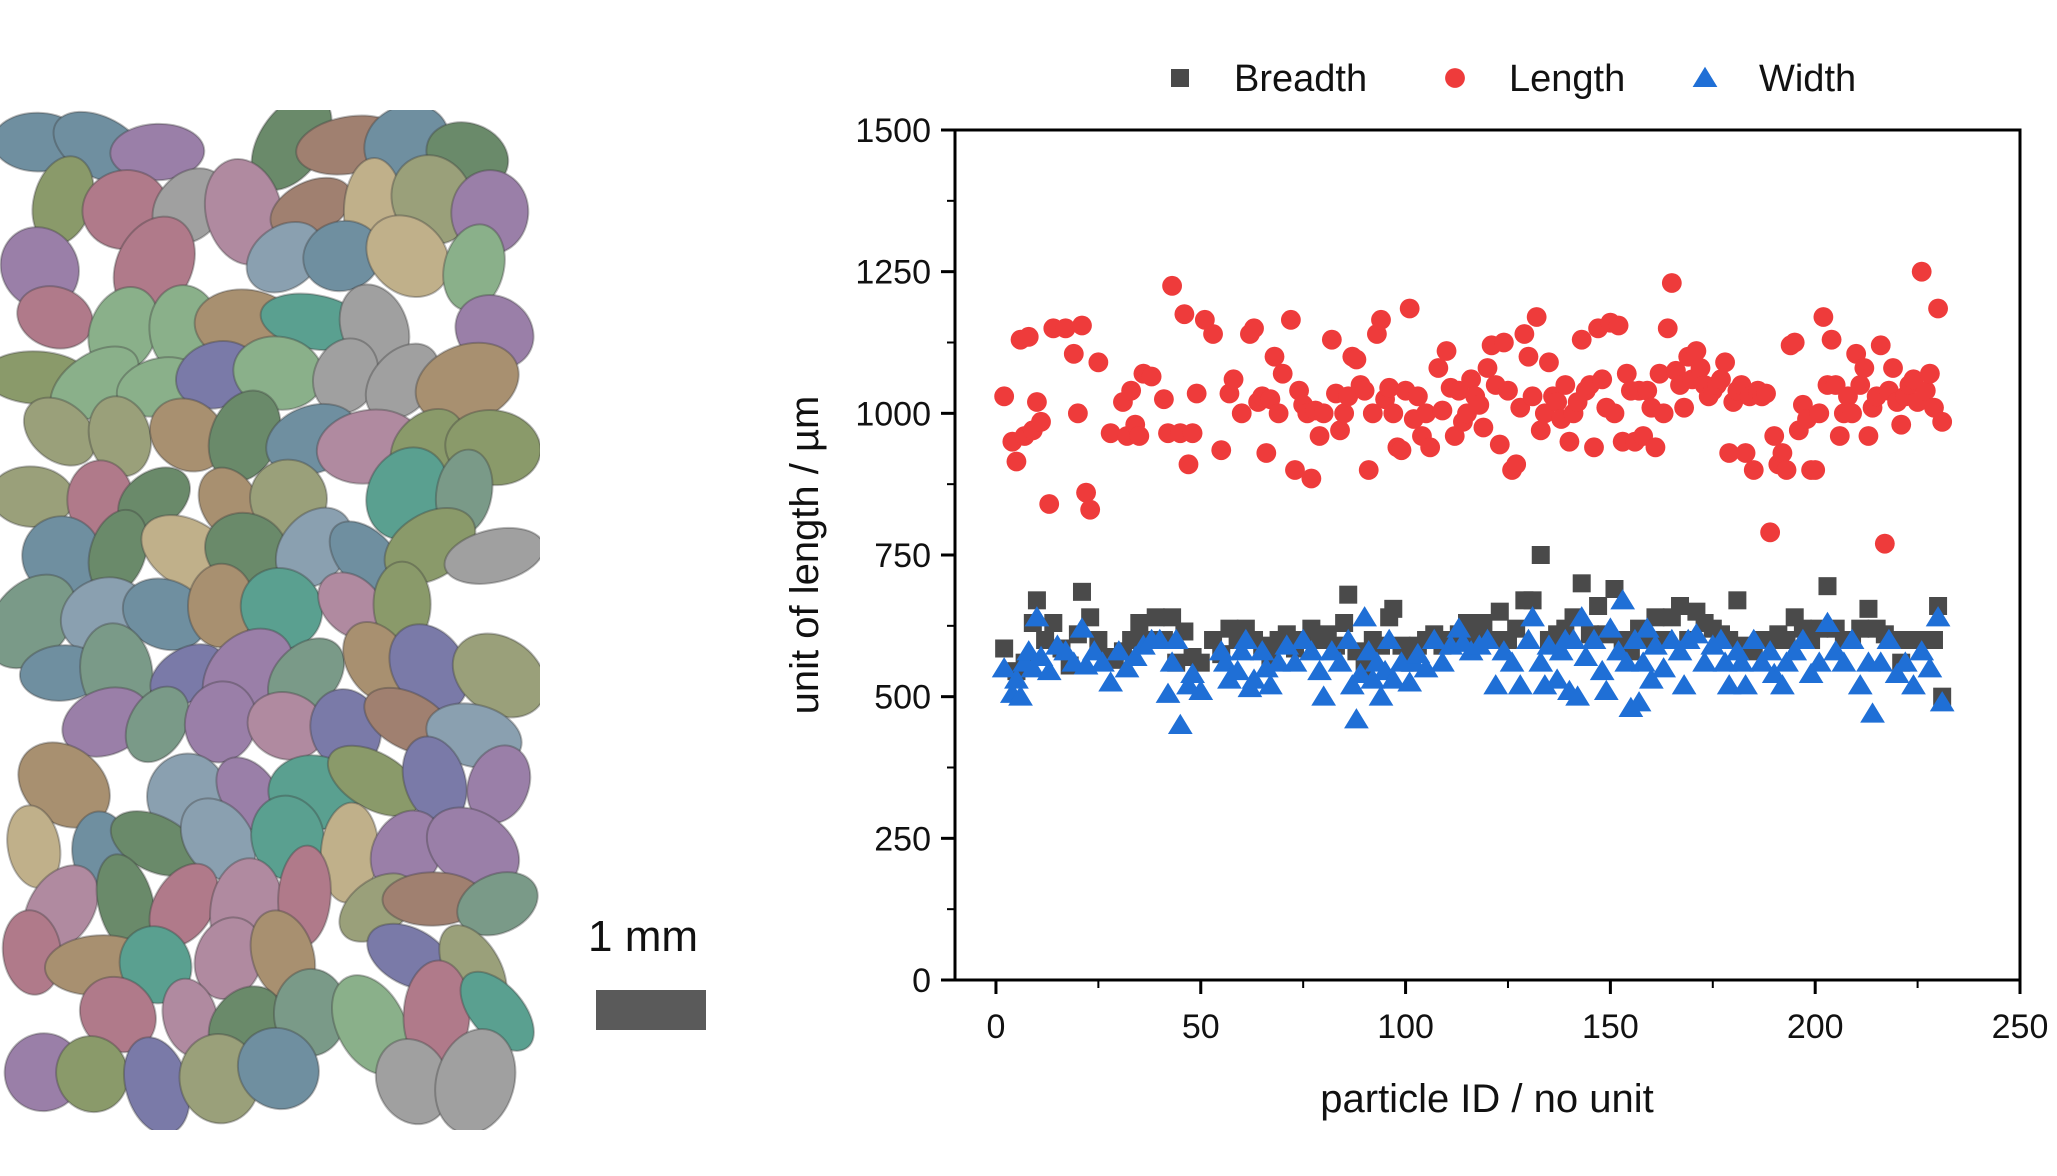 The width and height of the screenshot is (2057, 1176). I want to click on chart-legend: Breadth Length Width, so click(1513, 79).